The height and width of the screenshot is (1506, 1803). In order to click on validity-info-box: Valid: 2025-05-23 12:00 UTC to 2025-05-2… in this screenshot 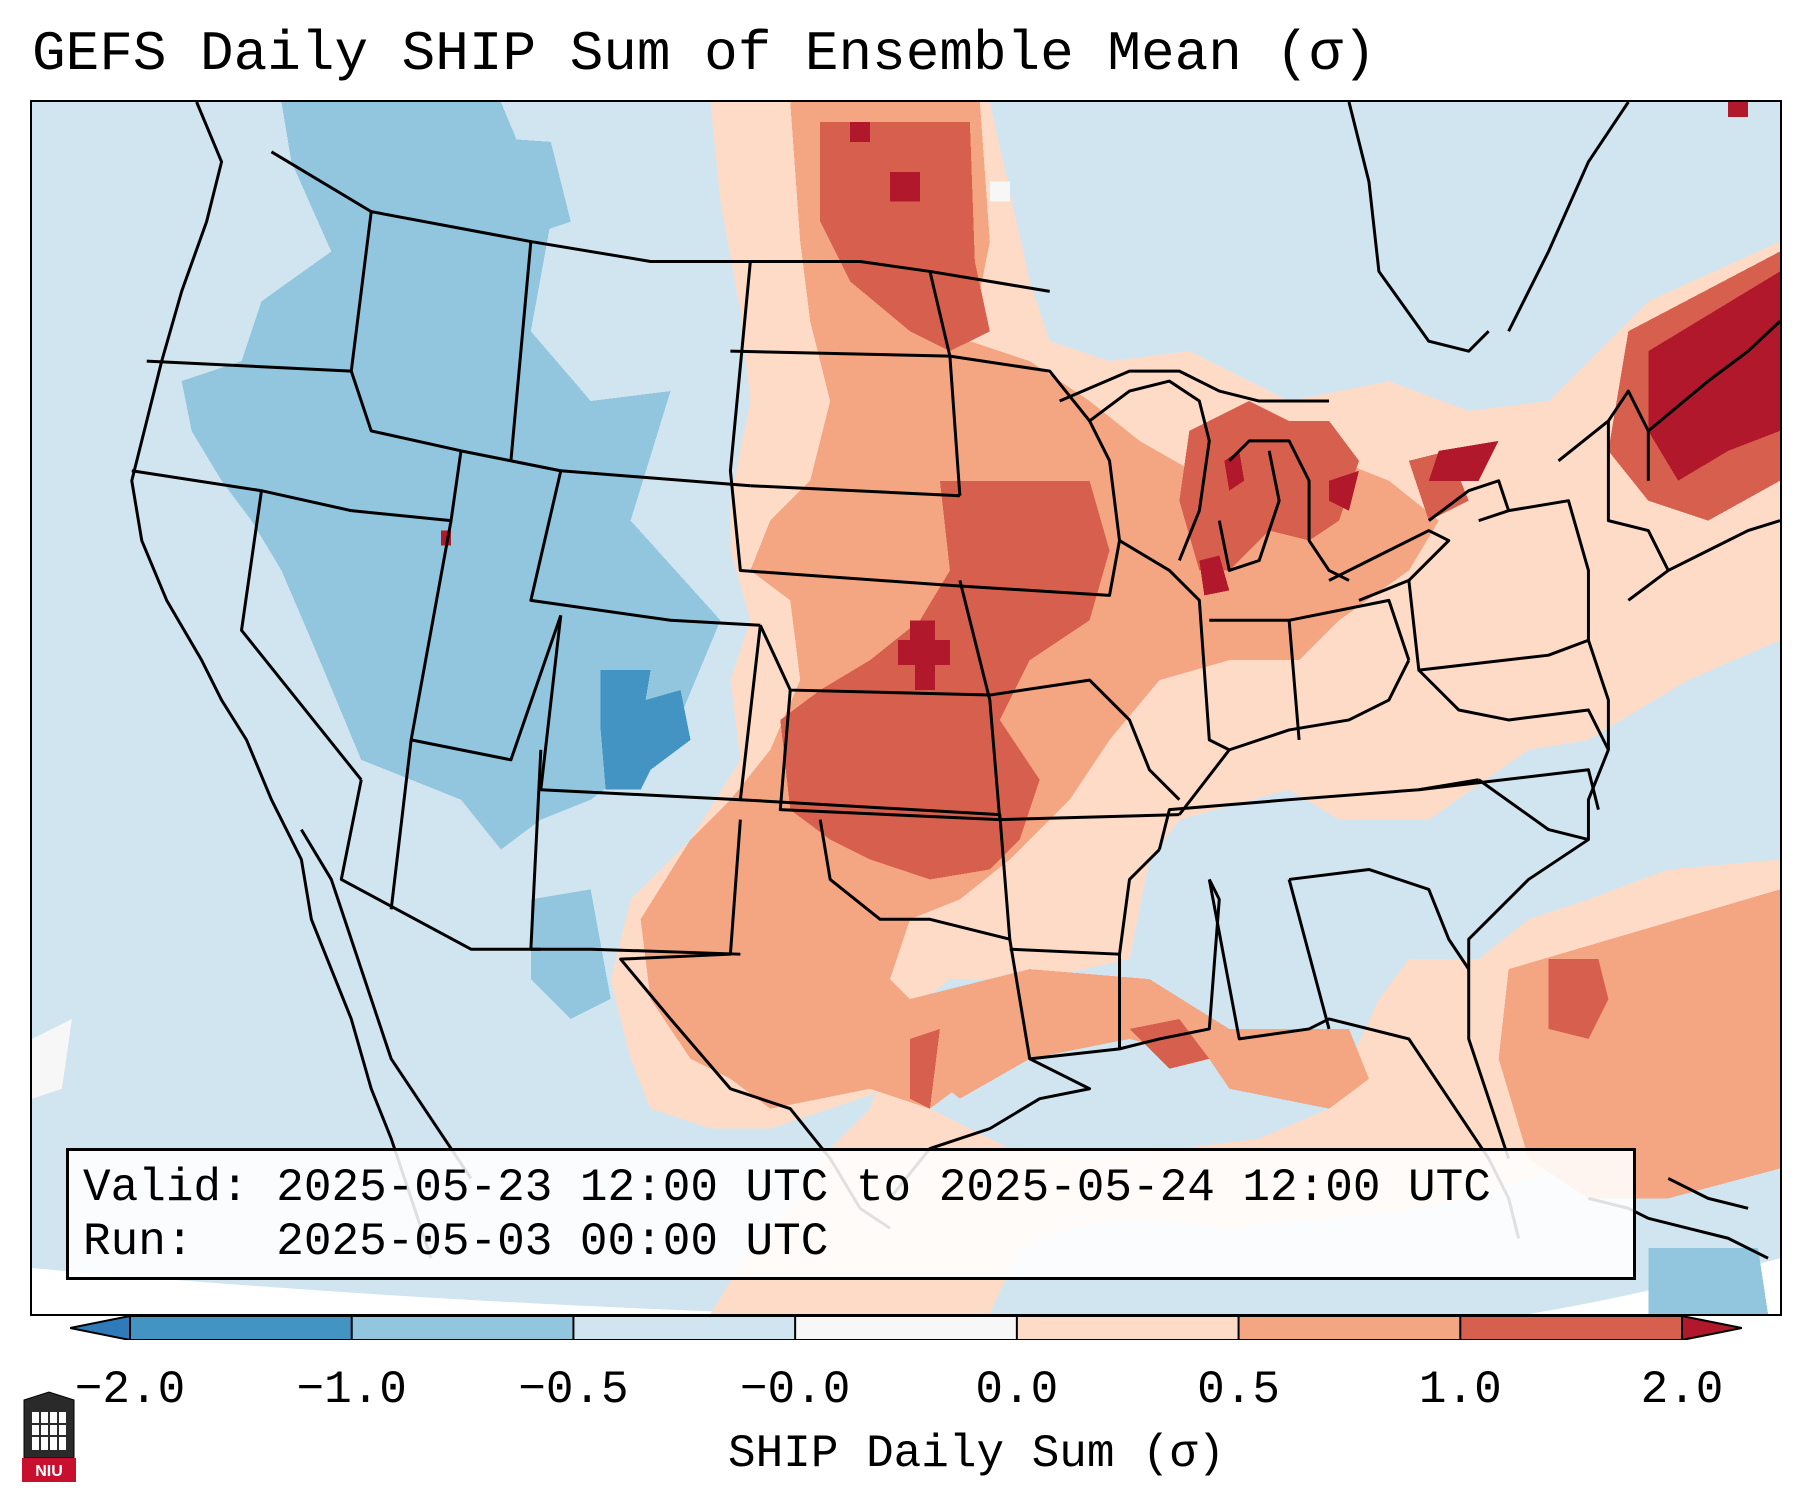, I will do `click(851, 1214)`.